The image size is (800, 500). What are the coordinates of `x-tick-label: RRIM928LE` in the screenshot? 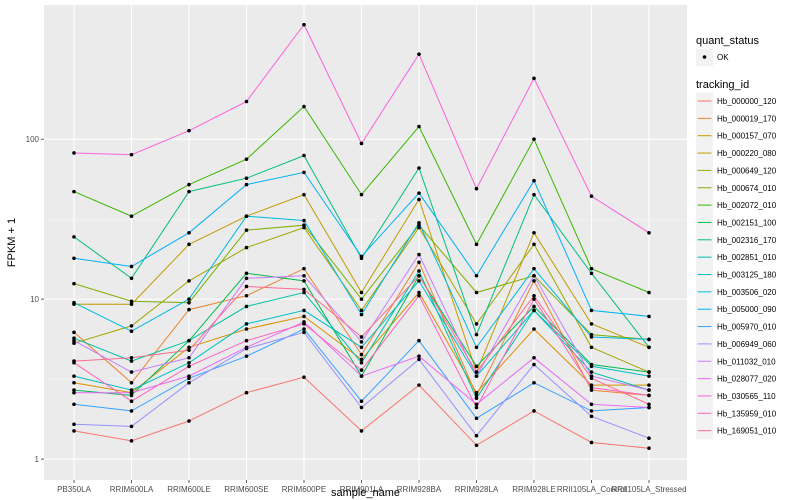 It's located at (534, 489).